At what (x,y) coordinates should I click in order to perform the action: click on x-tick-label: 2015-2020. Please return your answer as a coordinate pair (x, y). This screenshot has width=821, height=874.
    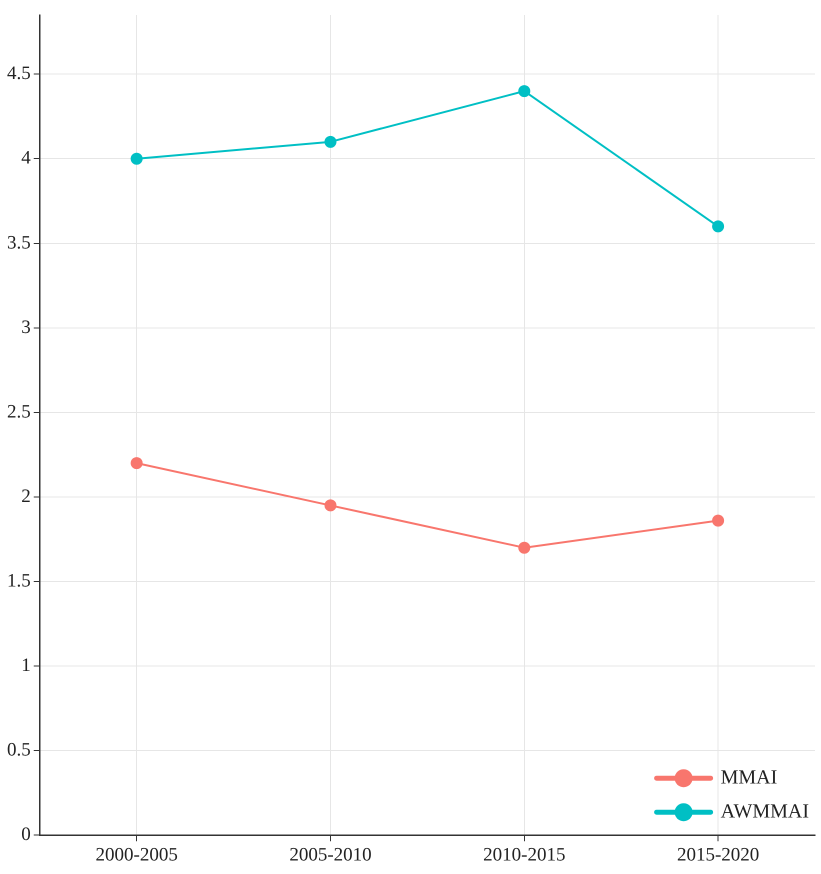
    Looking at the image, I should click on (718, 855).